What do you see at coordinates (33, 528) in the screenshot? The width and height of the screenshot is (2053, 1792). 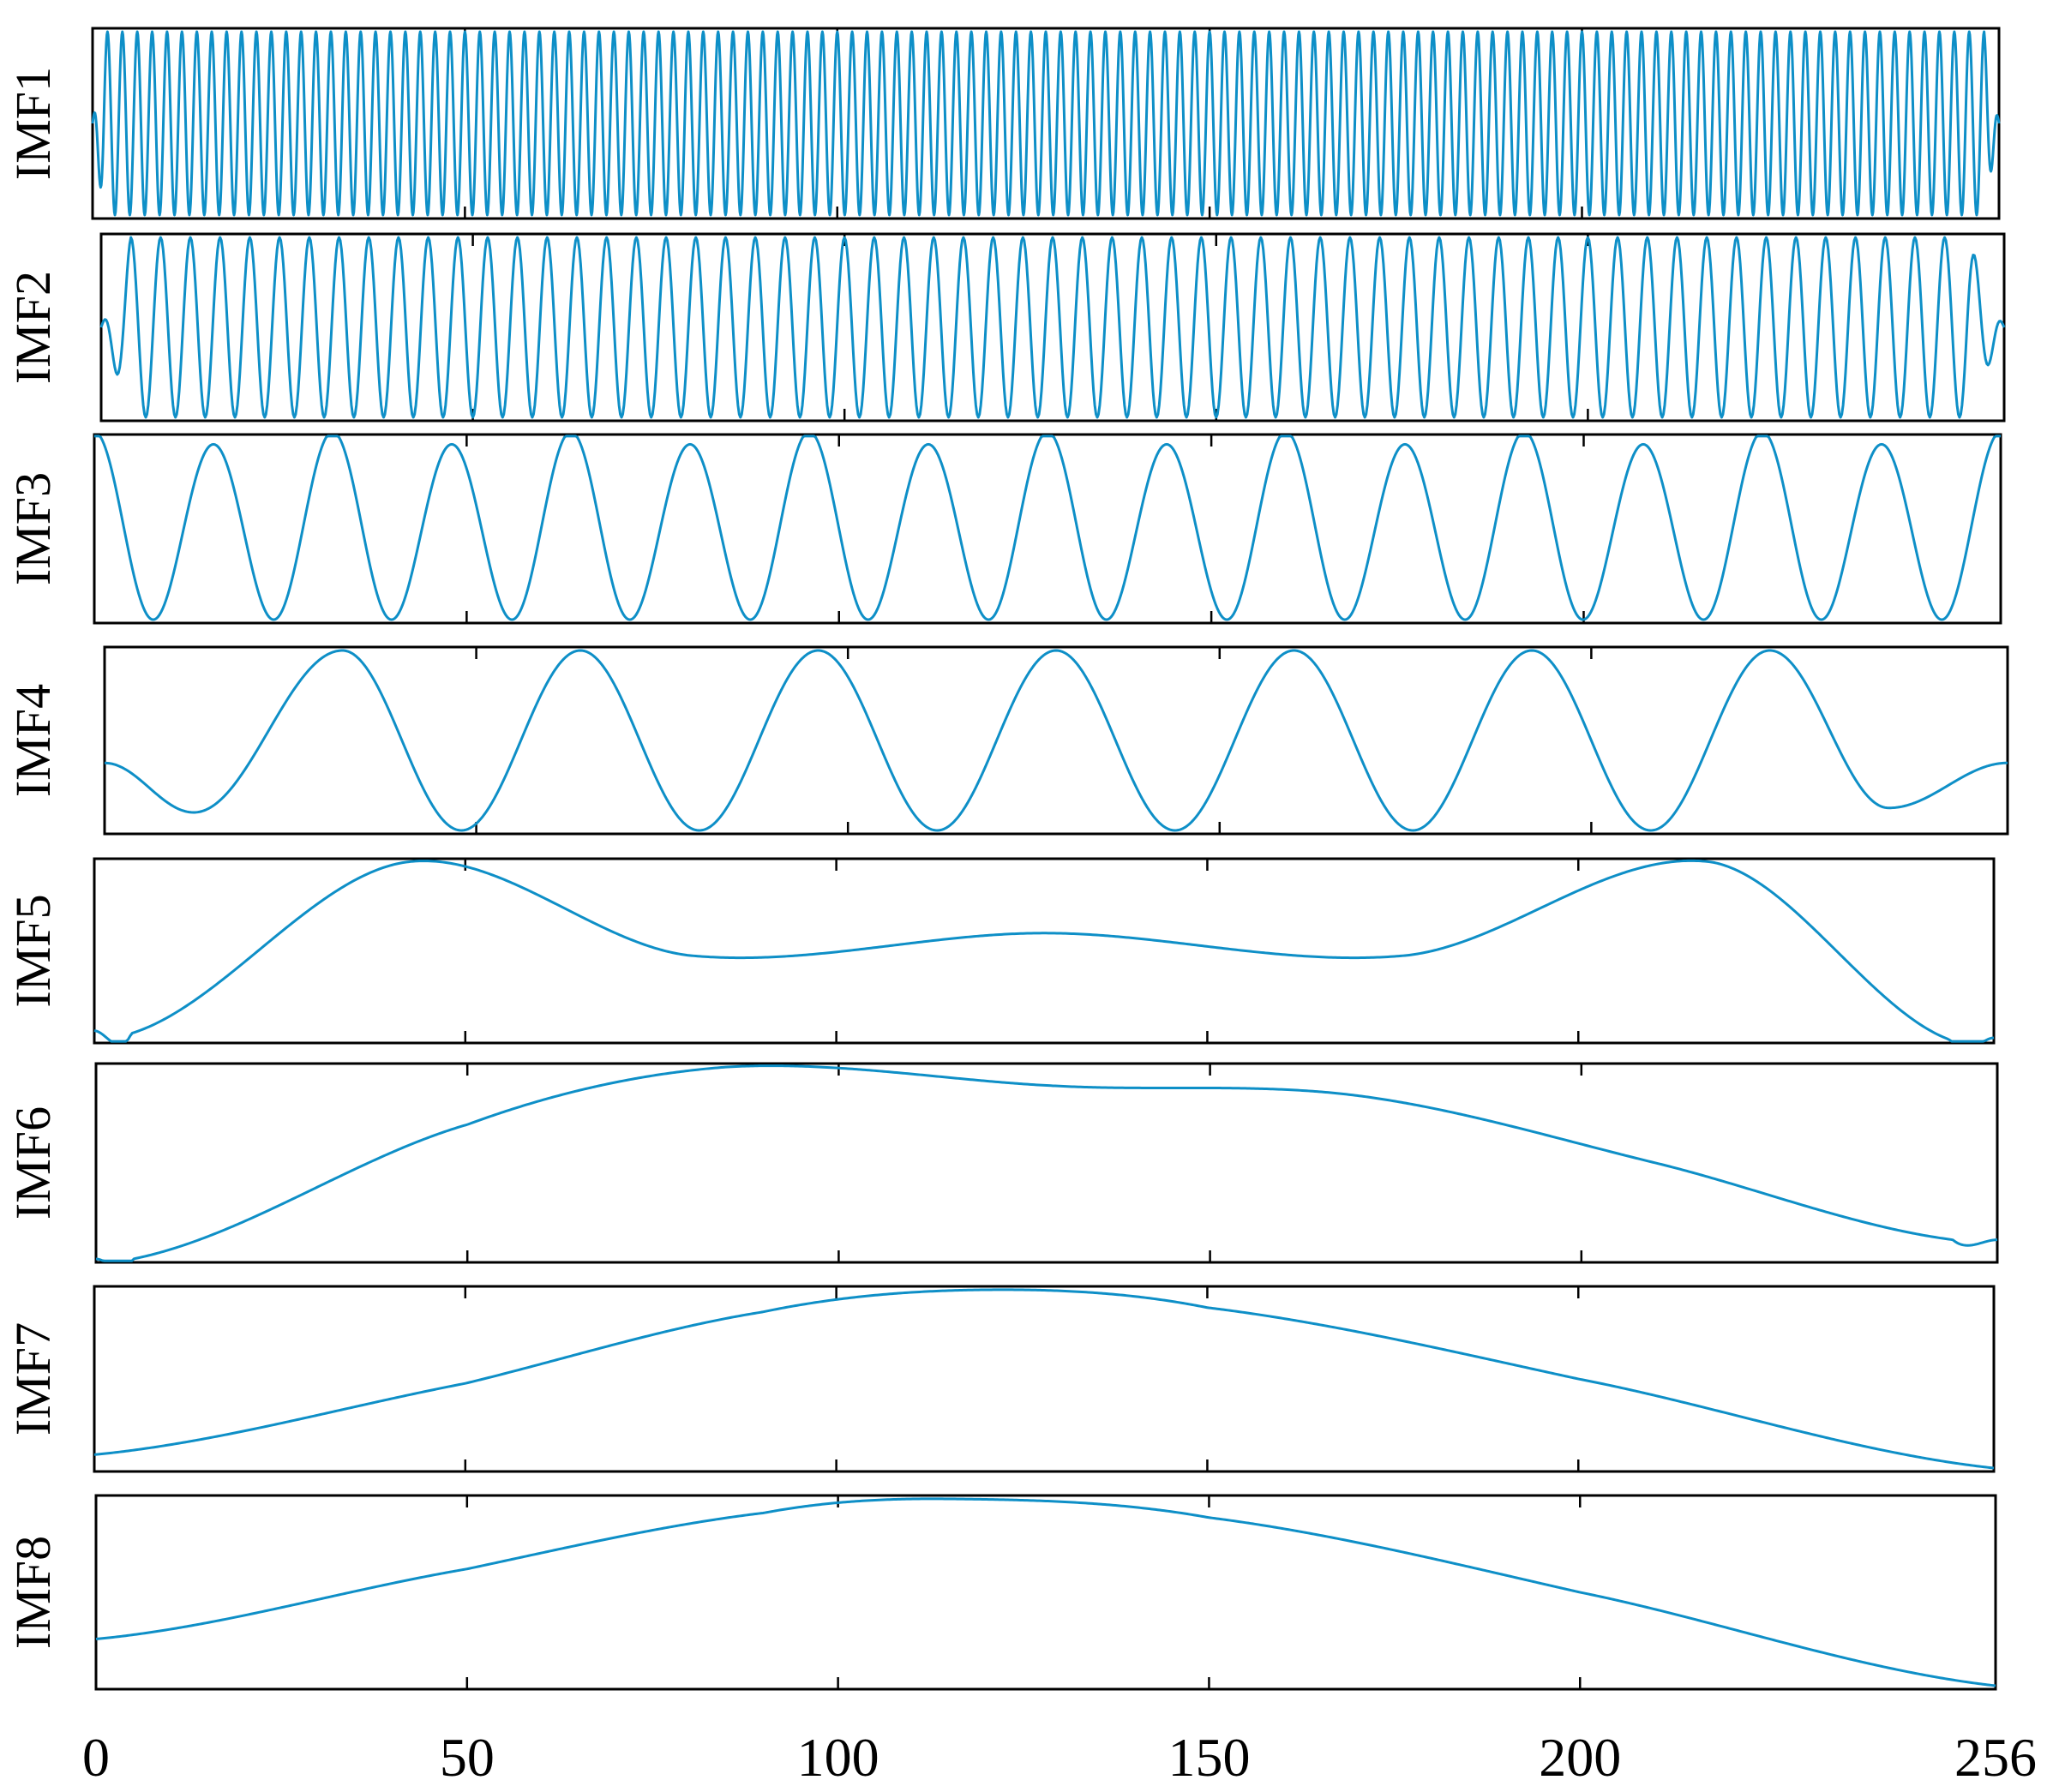 I see `ylabel-imf3: IMF3` at bounding box center [33, 528].